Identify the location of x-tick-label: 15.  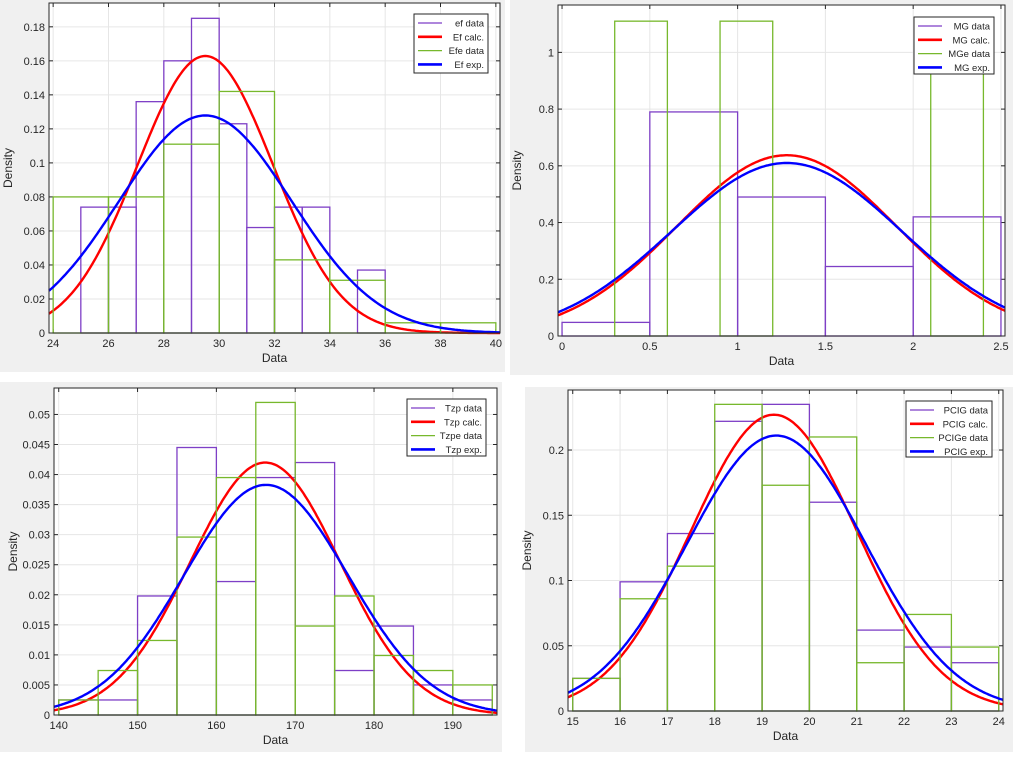
(573, 722).